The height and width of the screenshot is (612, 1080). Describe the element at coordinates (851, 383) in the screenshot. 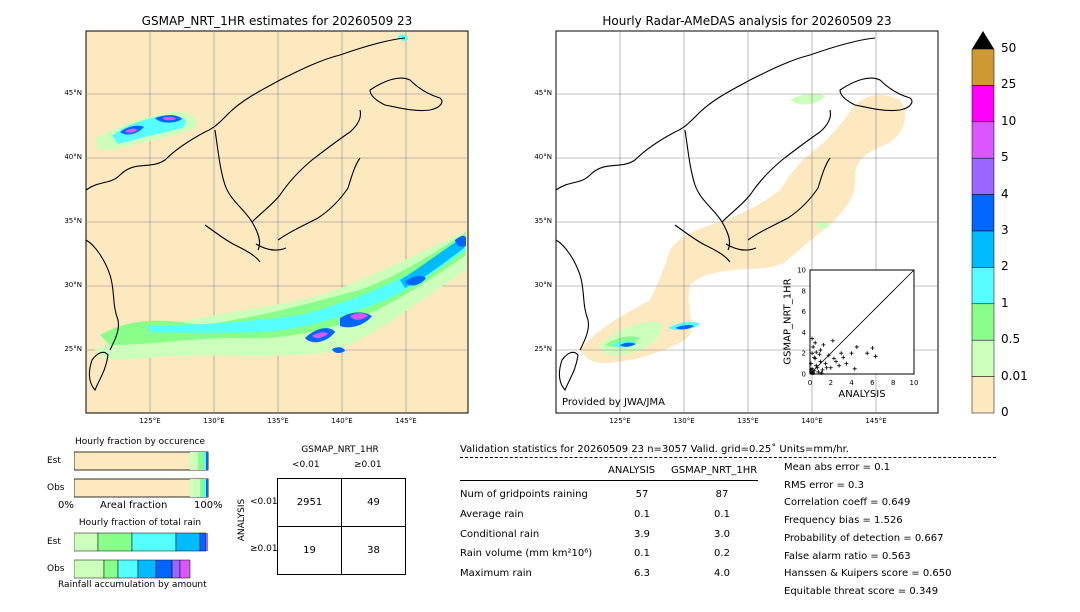

I see `scatter-xtick: 4` at that location.